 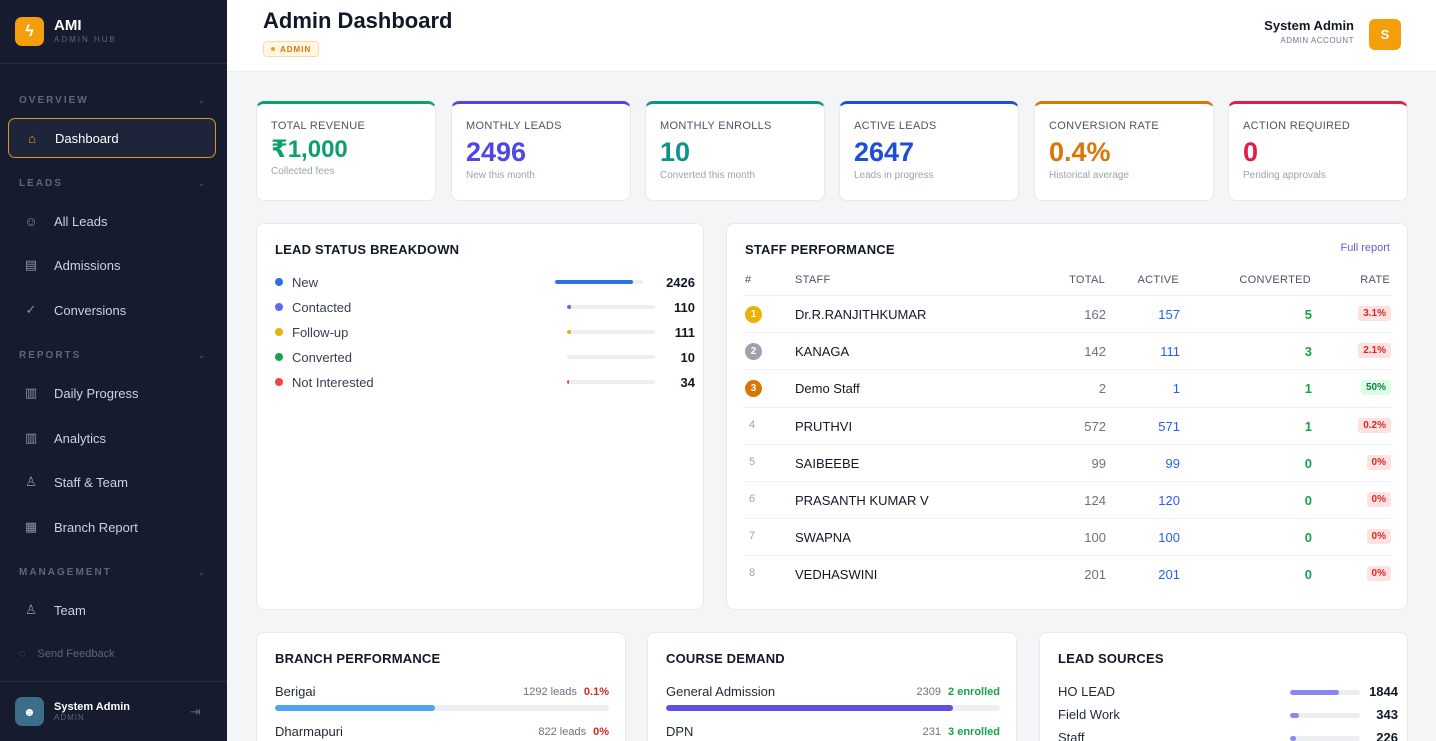 What do you see at coordinates (1068, 463) in the screenshot?
I see `table-row: 5 SAIBEEBE 99 99 0 0%` at bounding box center [1068, 463].